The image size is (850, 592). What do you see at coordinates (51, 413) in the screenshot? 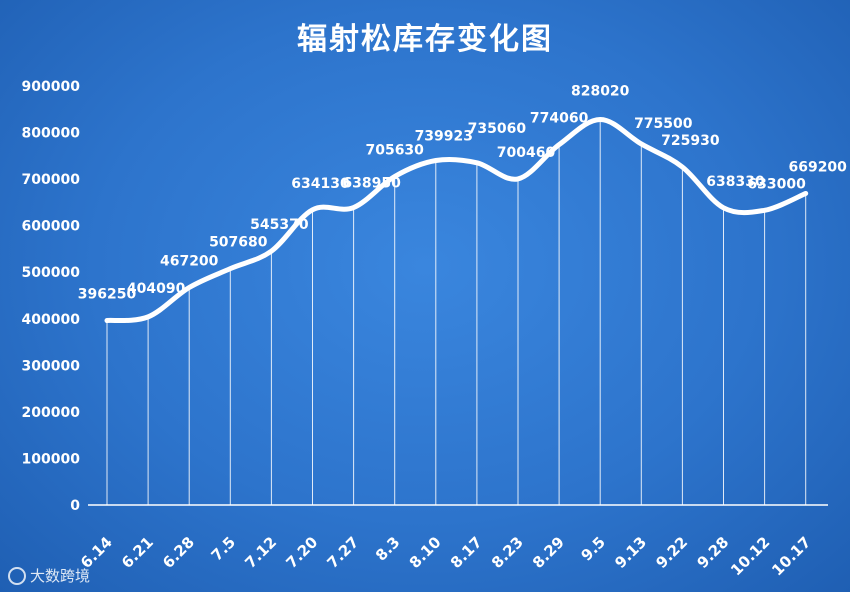
I see `y-tick-label: 200000` at bounding box center [51, 413].